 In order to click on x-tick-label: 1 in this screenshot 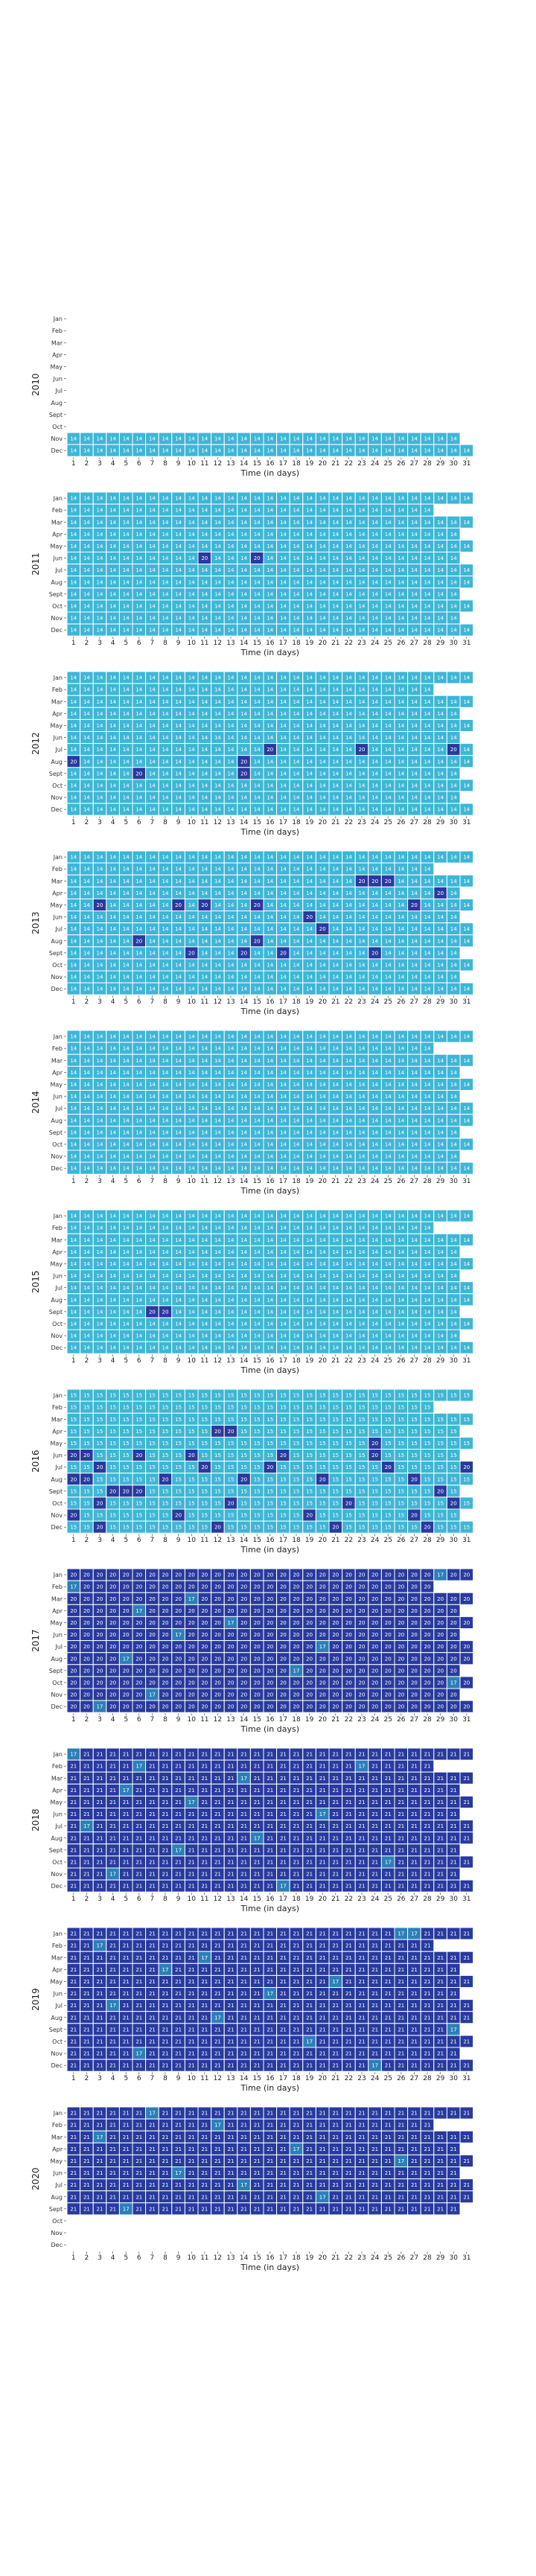, I will do `click(73, 1361)`.